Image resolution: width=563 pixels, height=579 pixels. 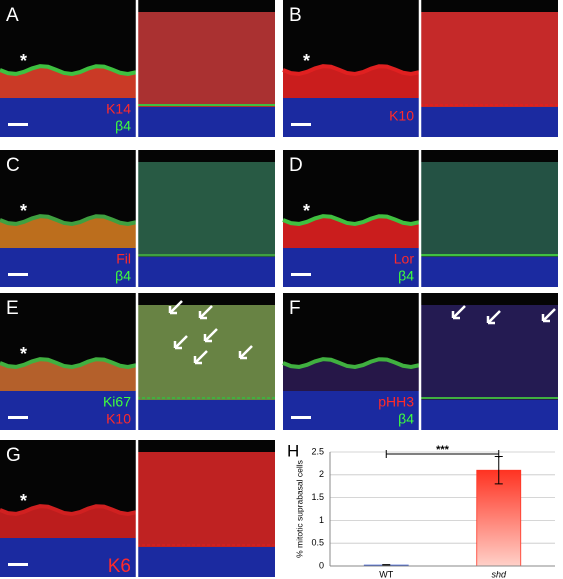 What do you see at coordinates (117, 402) in the screenshot?
I see `stain-label: Ki67` at bounding box center [117, 402].